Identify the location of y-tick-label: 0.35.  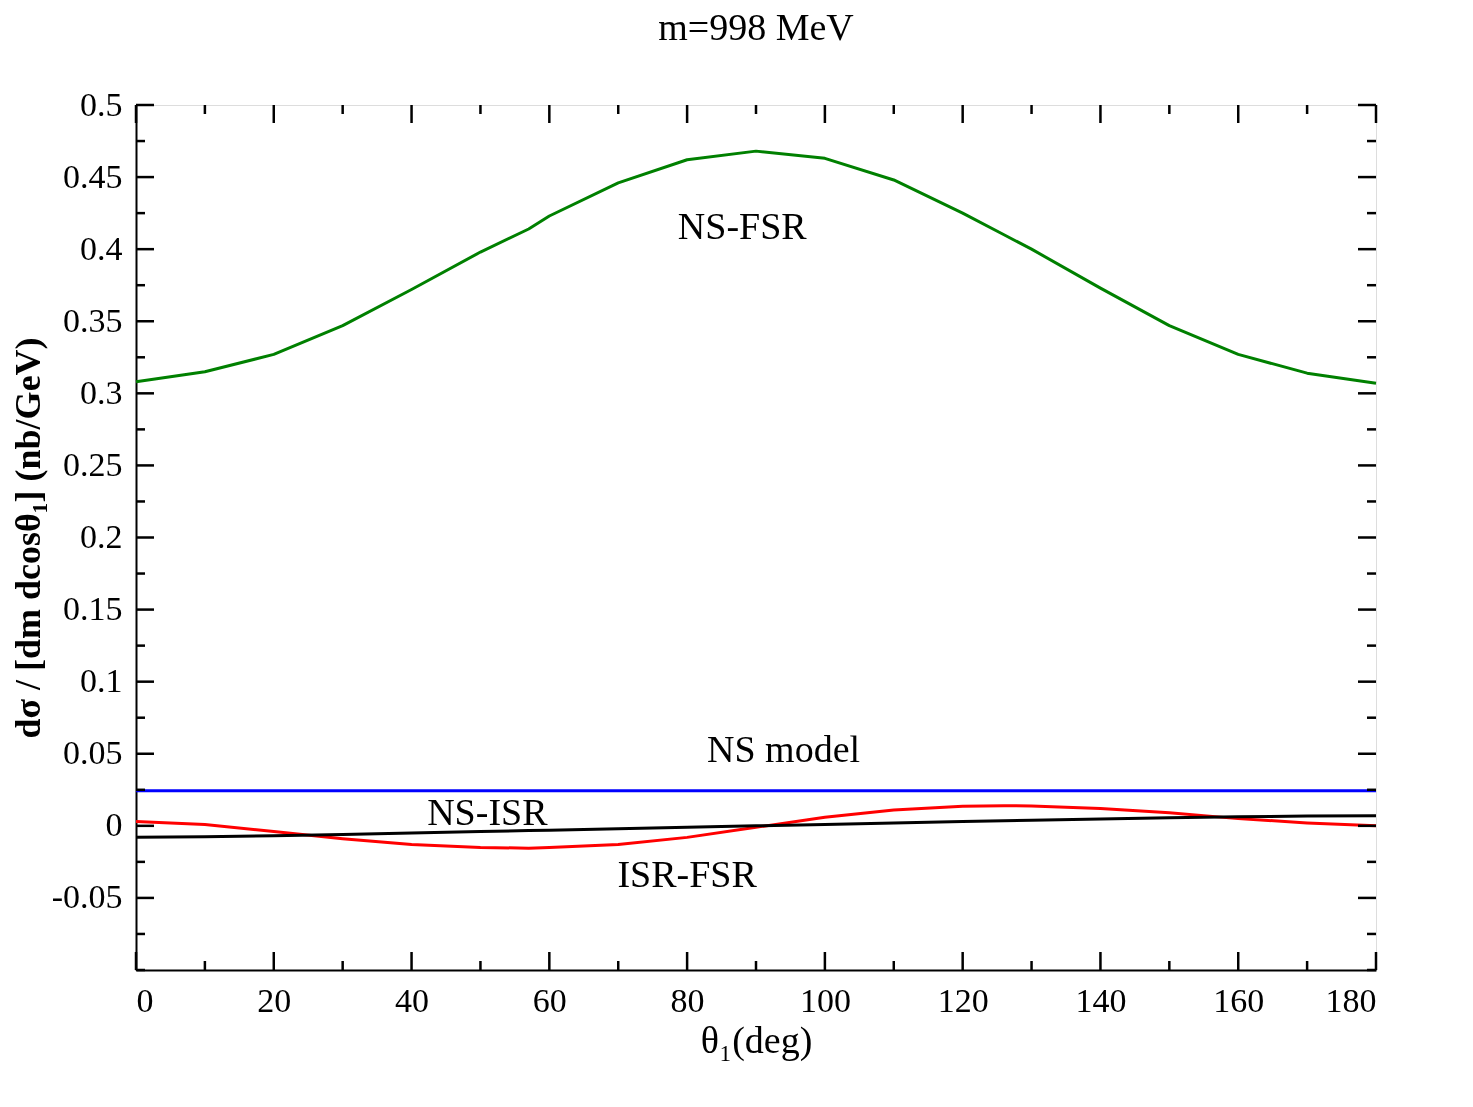
(93, 320).